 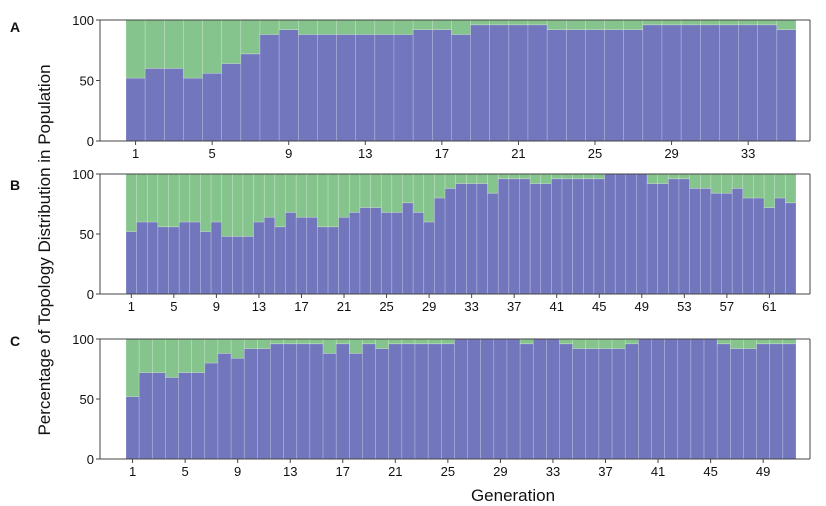 What do you see at coordinates (553, 471) in the screenshot?
I see `x-tick-label: 33` at bounding box center [553, 471].